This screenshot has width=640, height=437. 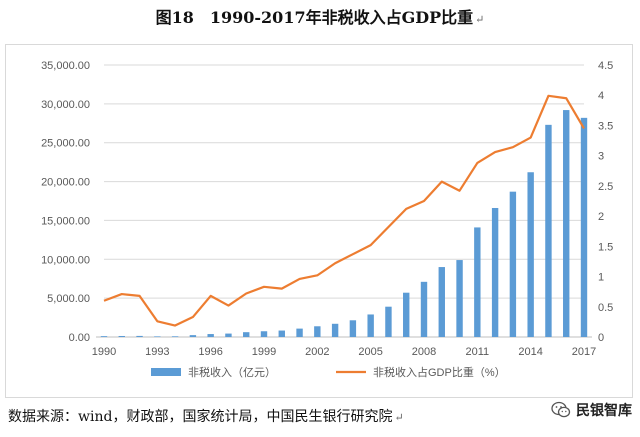 What do you see at coordinates (68, 299) in the screenshot?
I see `y-left-tick-label: 5,000.00` at bounding box center [68, 299].